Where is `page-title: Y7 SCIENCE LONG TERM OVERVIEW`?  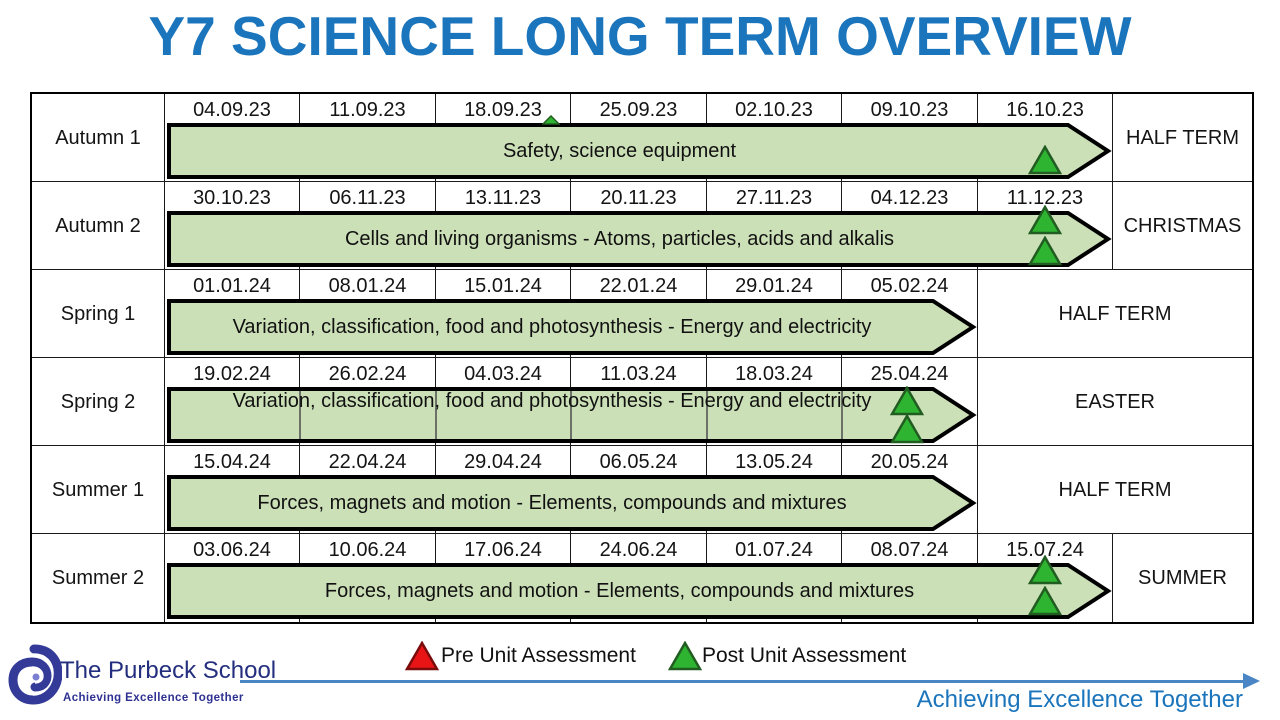 page-title: Y7 SCIENCE LONG TERM OVERVIEW is located at coordinates (640, 36).